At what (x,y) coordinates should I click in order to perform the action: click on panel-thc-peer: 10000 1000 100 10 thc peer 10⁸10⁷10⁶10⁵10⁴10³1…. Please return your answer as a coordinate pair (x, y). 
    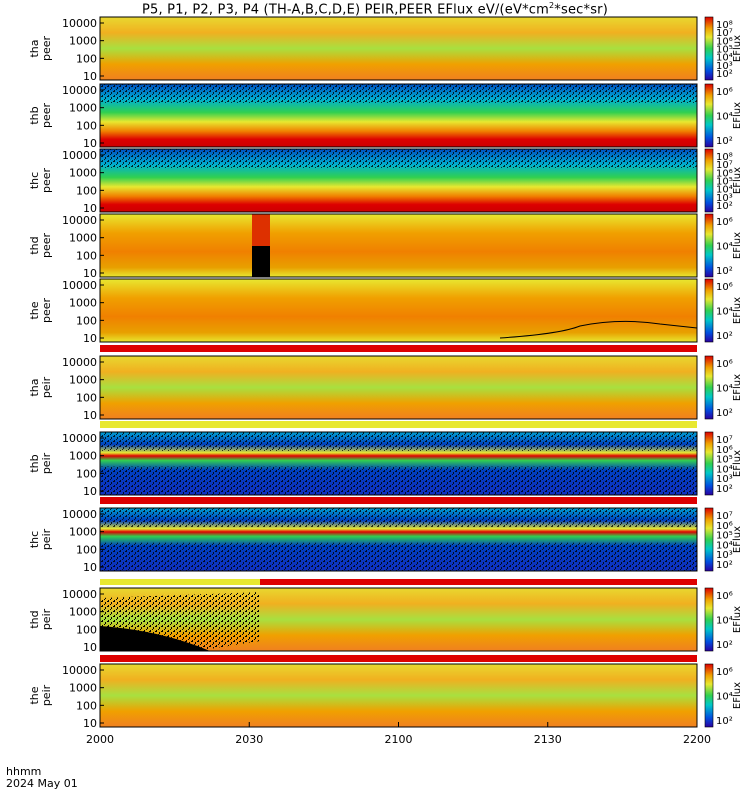
    Looking at the image, I should click on (385, 181).